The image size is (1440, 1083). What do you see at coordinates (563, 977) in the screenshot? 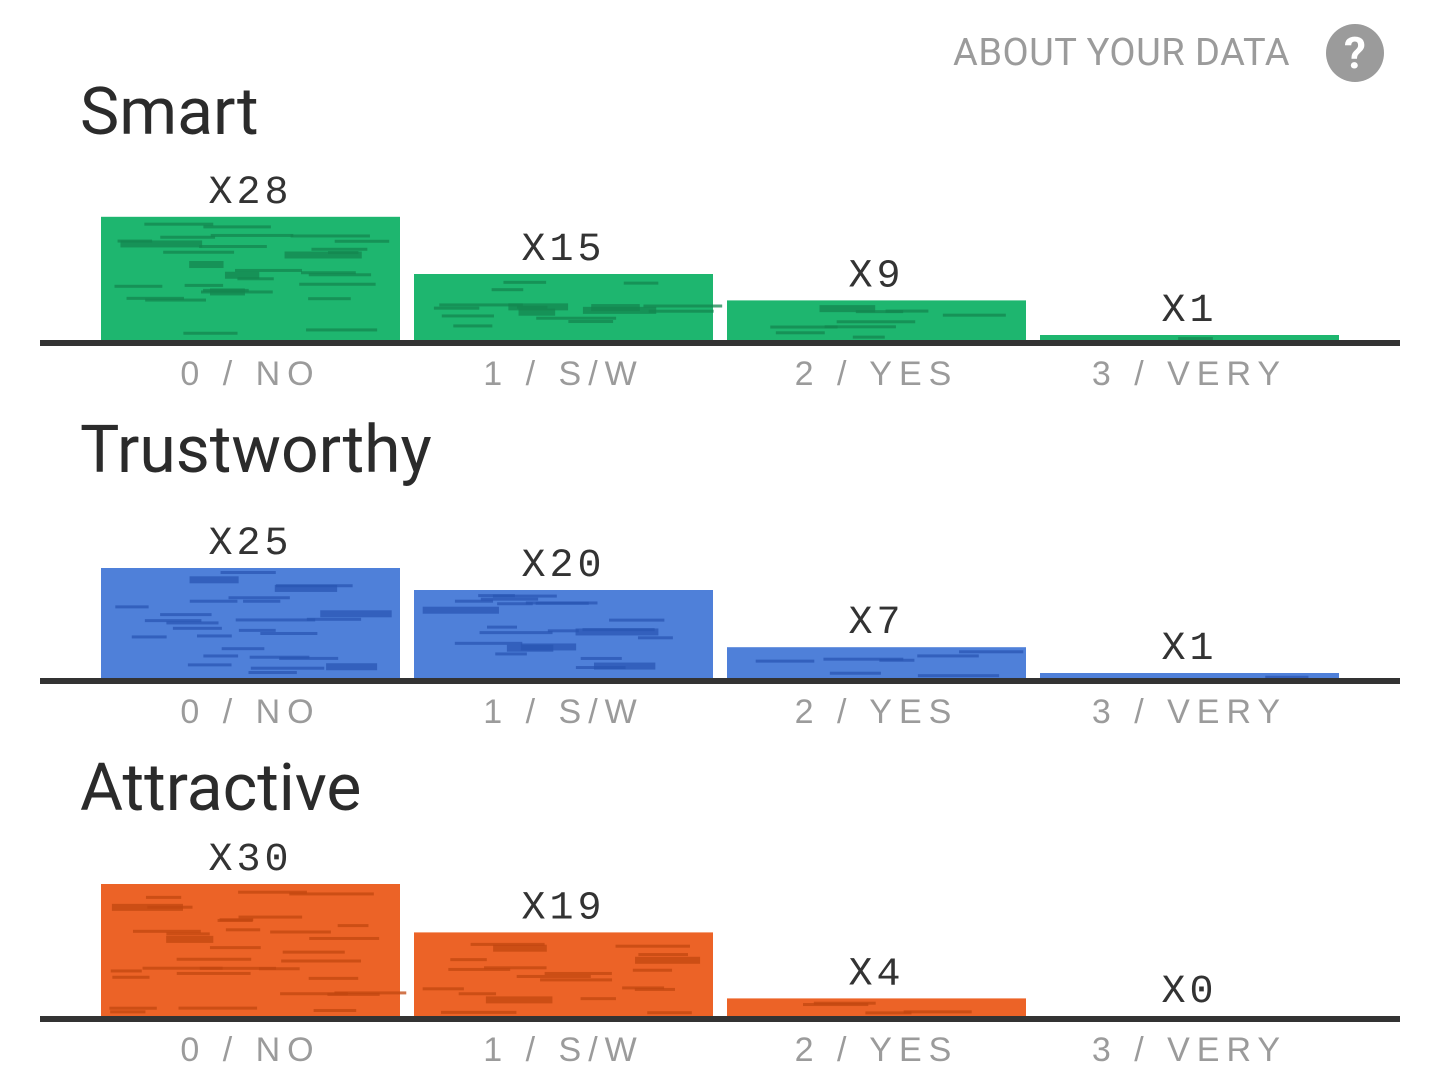
I see `bar-group: X19 1 / S/W` at bounding box center [563, 977].